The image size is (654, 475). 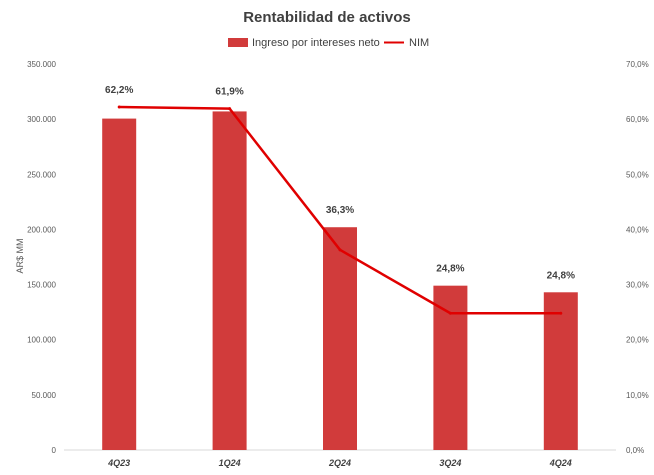 I want to click on y2-tick-label: 30,0%, so click(x=637, y=285).